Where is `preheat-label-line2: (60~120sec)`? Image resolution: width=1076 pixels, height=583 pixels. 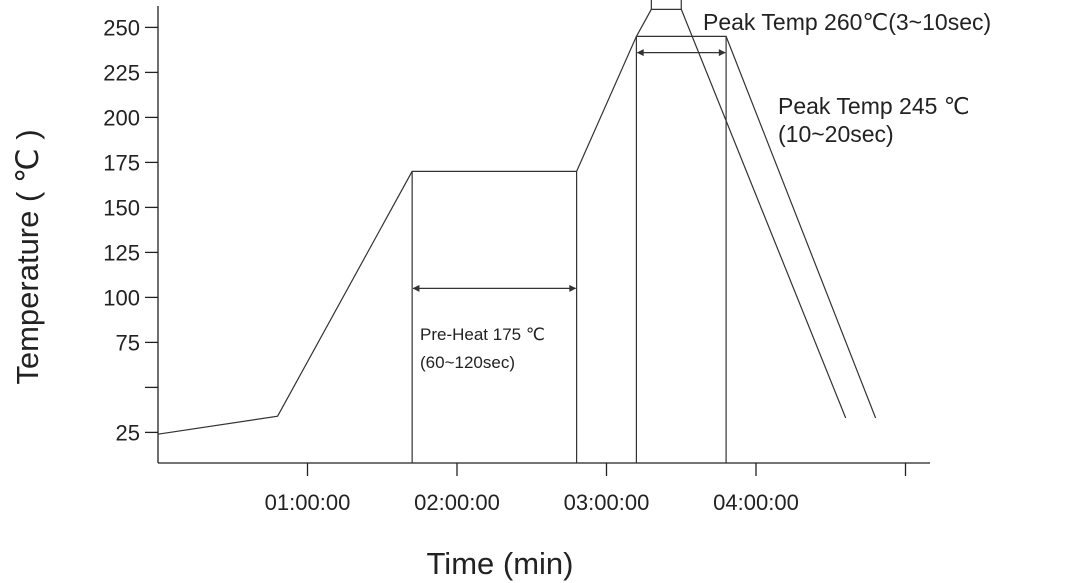
preheat-label-line2: (60~120sec) is located at coordinates (467, 362).